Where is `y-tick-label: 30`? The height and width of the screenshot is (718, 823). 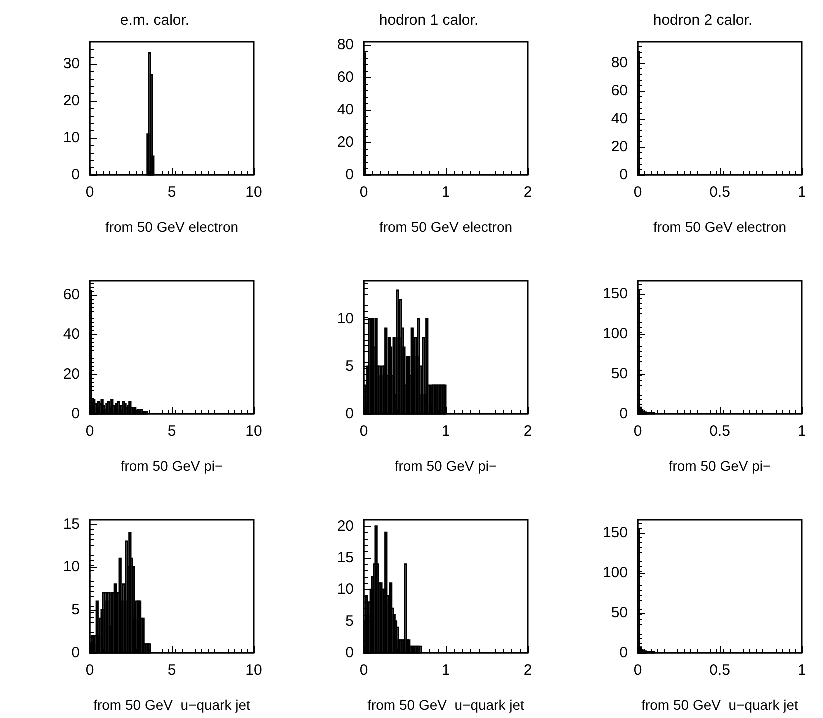 y-tick-label: 30 is located at coordinates (71, 64).